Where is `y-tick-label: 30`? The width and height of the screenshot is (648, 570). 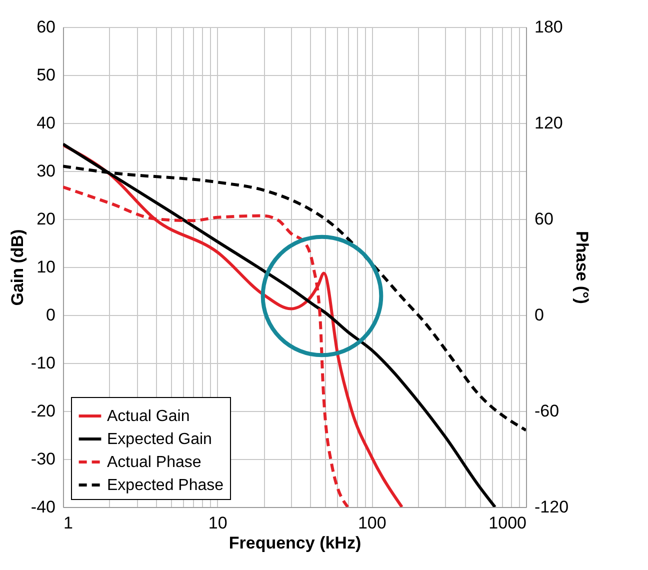
y-tick-label: 30 is located at coordinates (46, 171).